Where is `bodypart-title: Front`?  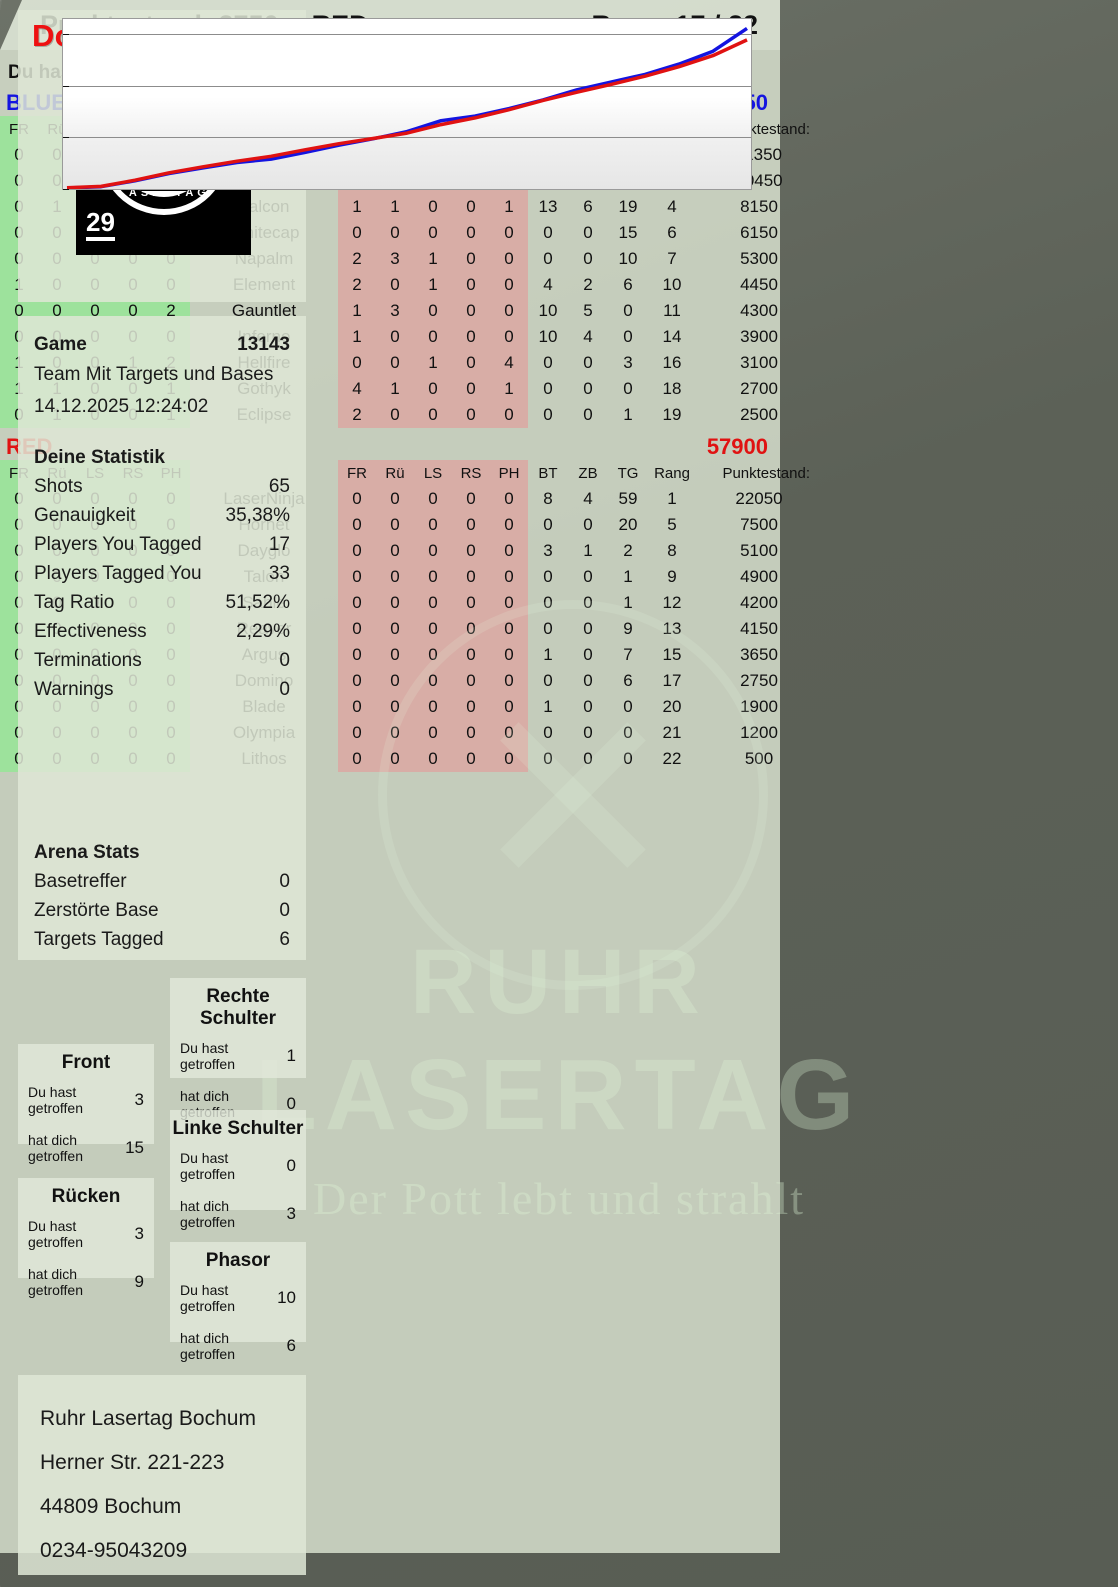 bodypart-title: Front is located at coordinates (86, 1062).